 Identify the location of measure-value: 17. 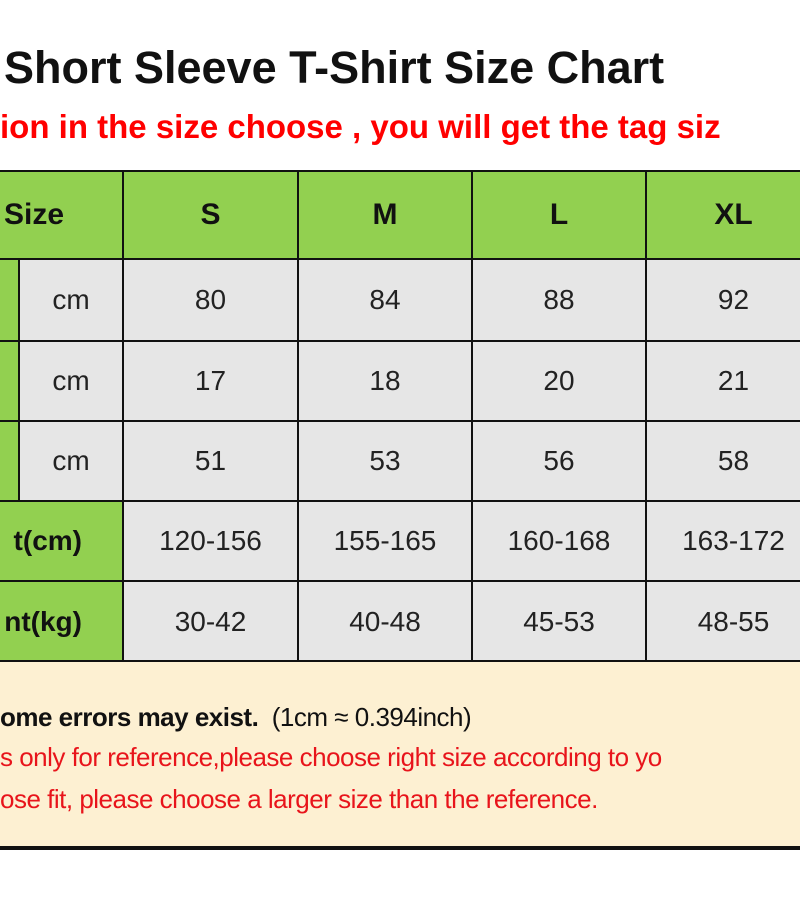
(210, 381).